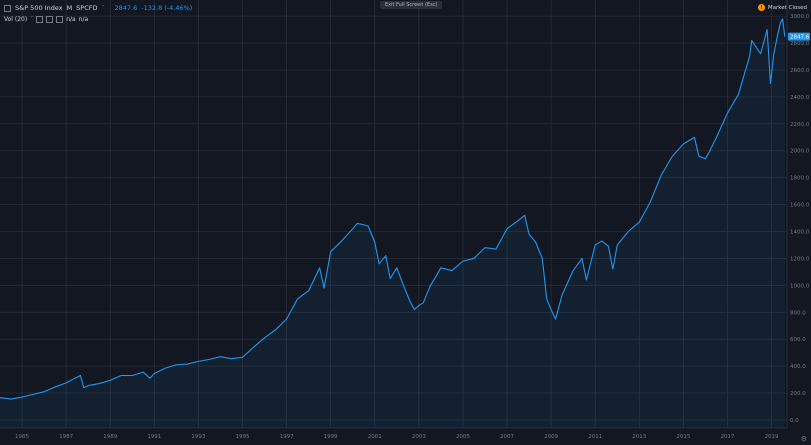 The width and height of the screenshot is (811, 445). Describe the element at coordinates (87, 8) in the screenshot. I see `ticker-label: SPCFD` at that location.